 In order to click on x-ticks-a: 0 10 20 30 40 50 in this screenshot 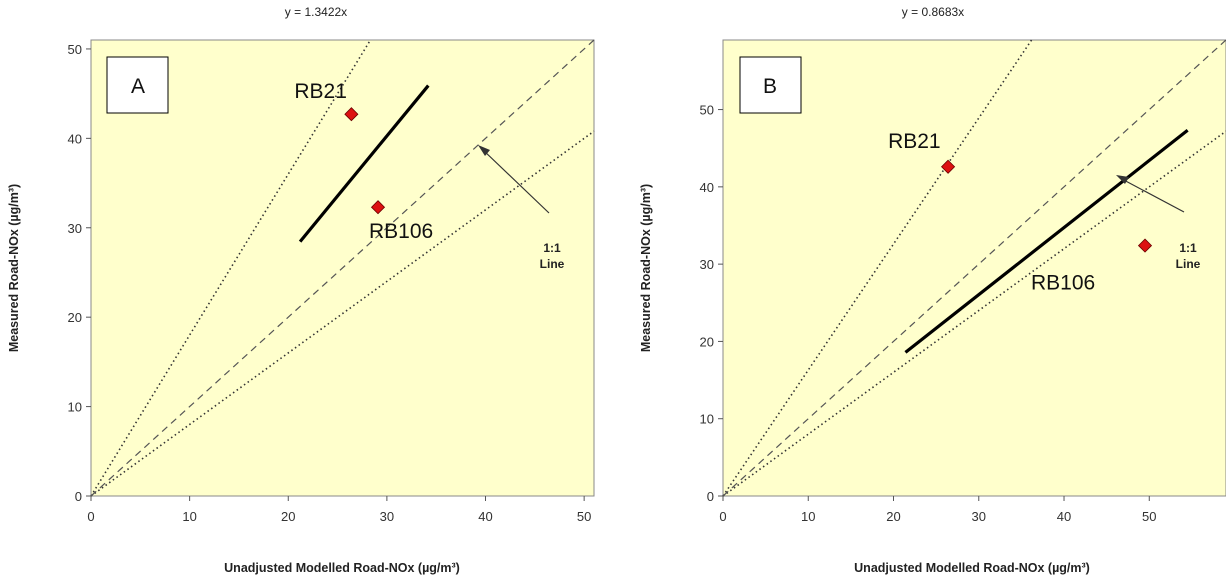, I will do `click(339, 510)`.